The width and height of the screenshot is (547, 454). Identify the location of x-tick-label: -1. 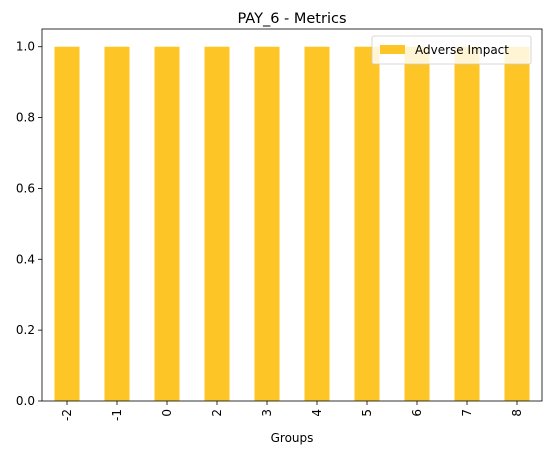
(117, 415).